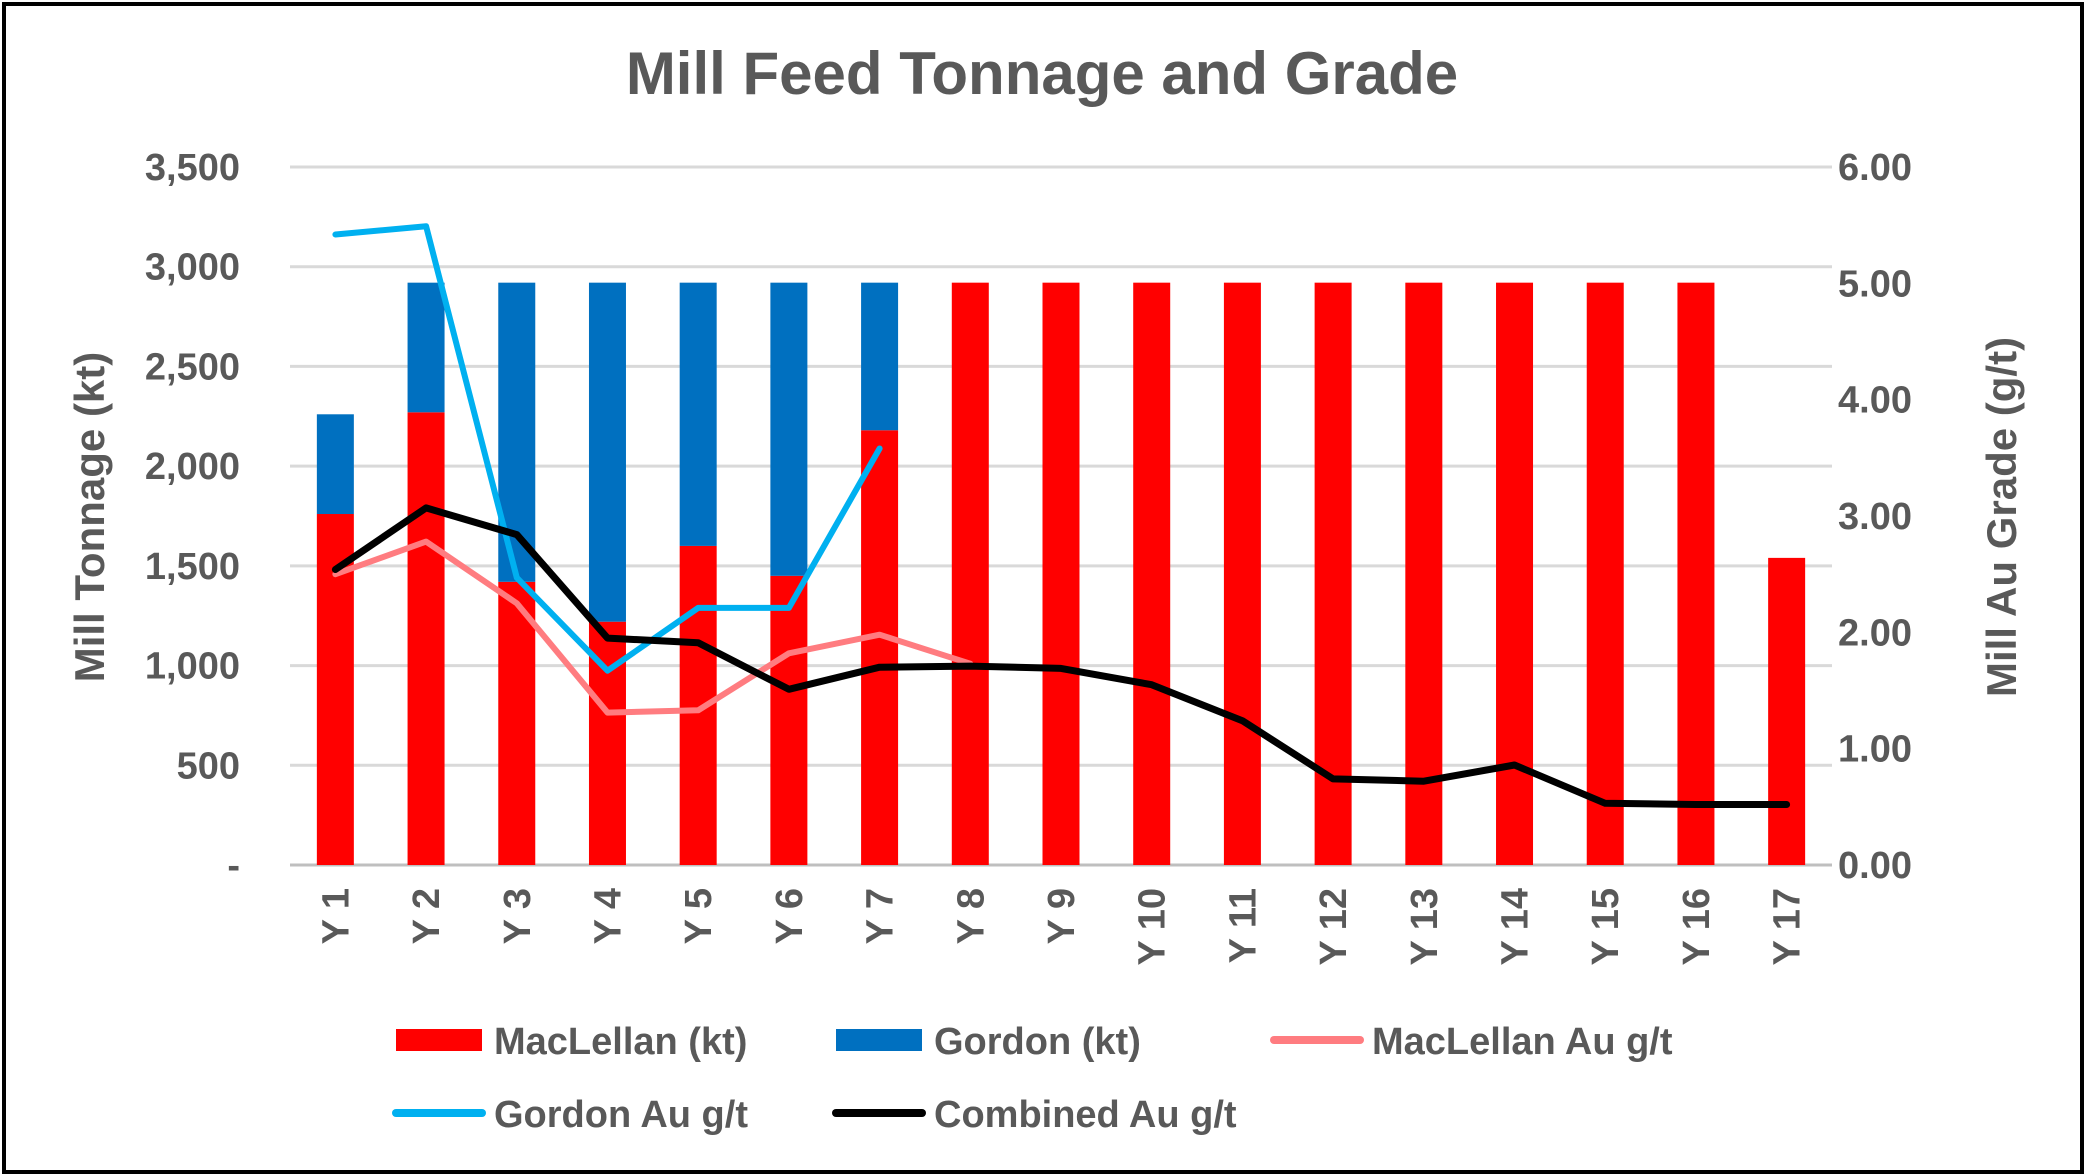  What do you see at coordinates (208, 766) in the screenshot?
I see `y-tick-label: 500` at bounding box center [208, 766].